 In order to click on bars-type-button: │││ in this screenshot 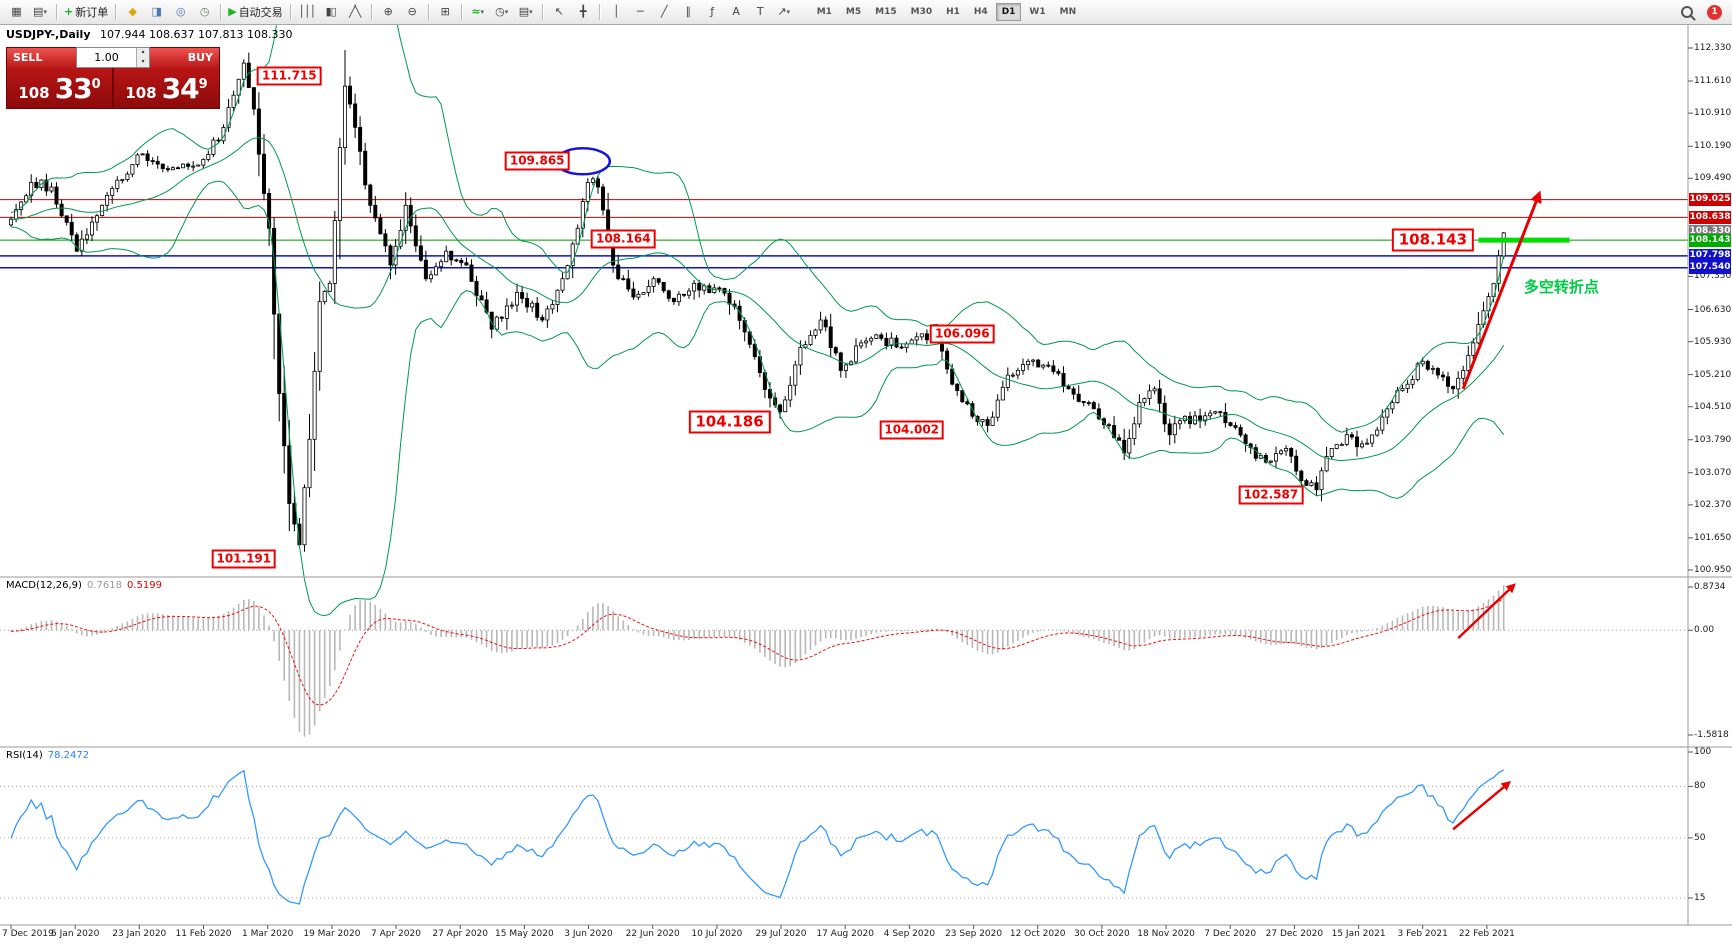, I will do `click(307, 12)`.